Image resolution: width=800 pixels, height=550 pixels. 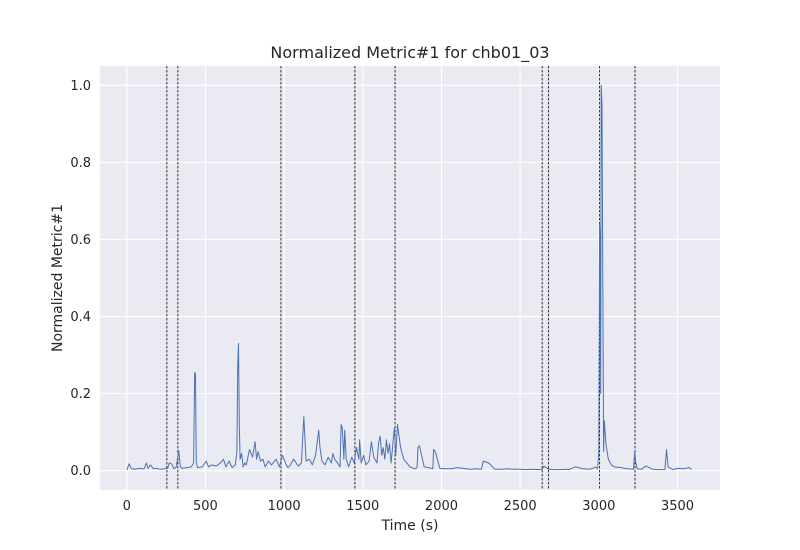 I want to click on x-tick-label: 3000, so click(x=598, y=506).